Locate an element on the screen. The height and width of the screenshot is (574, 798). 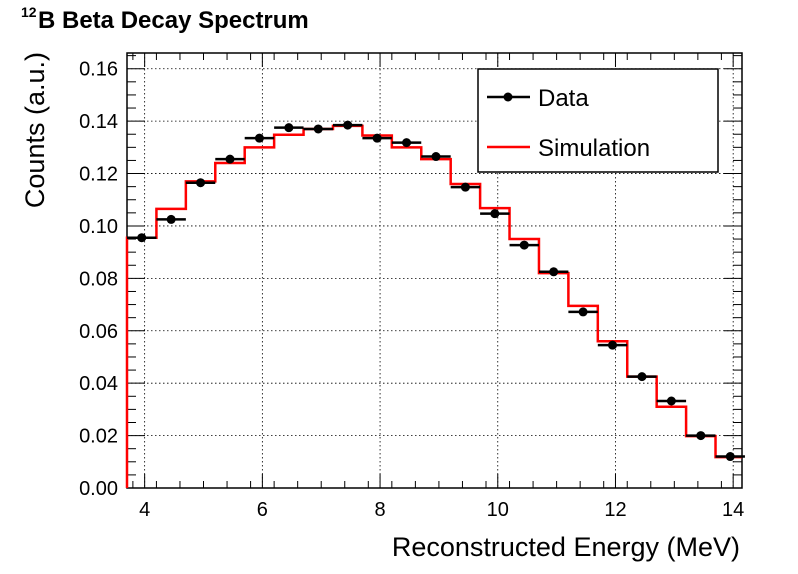
y-tick-label: 0.10 is located at coordinates (98, 227).